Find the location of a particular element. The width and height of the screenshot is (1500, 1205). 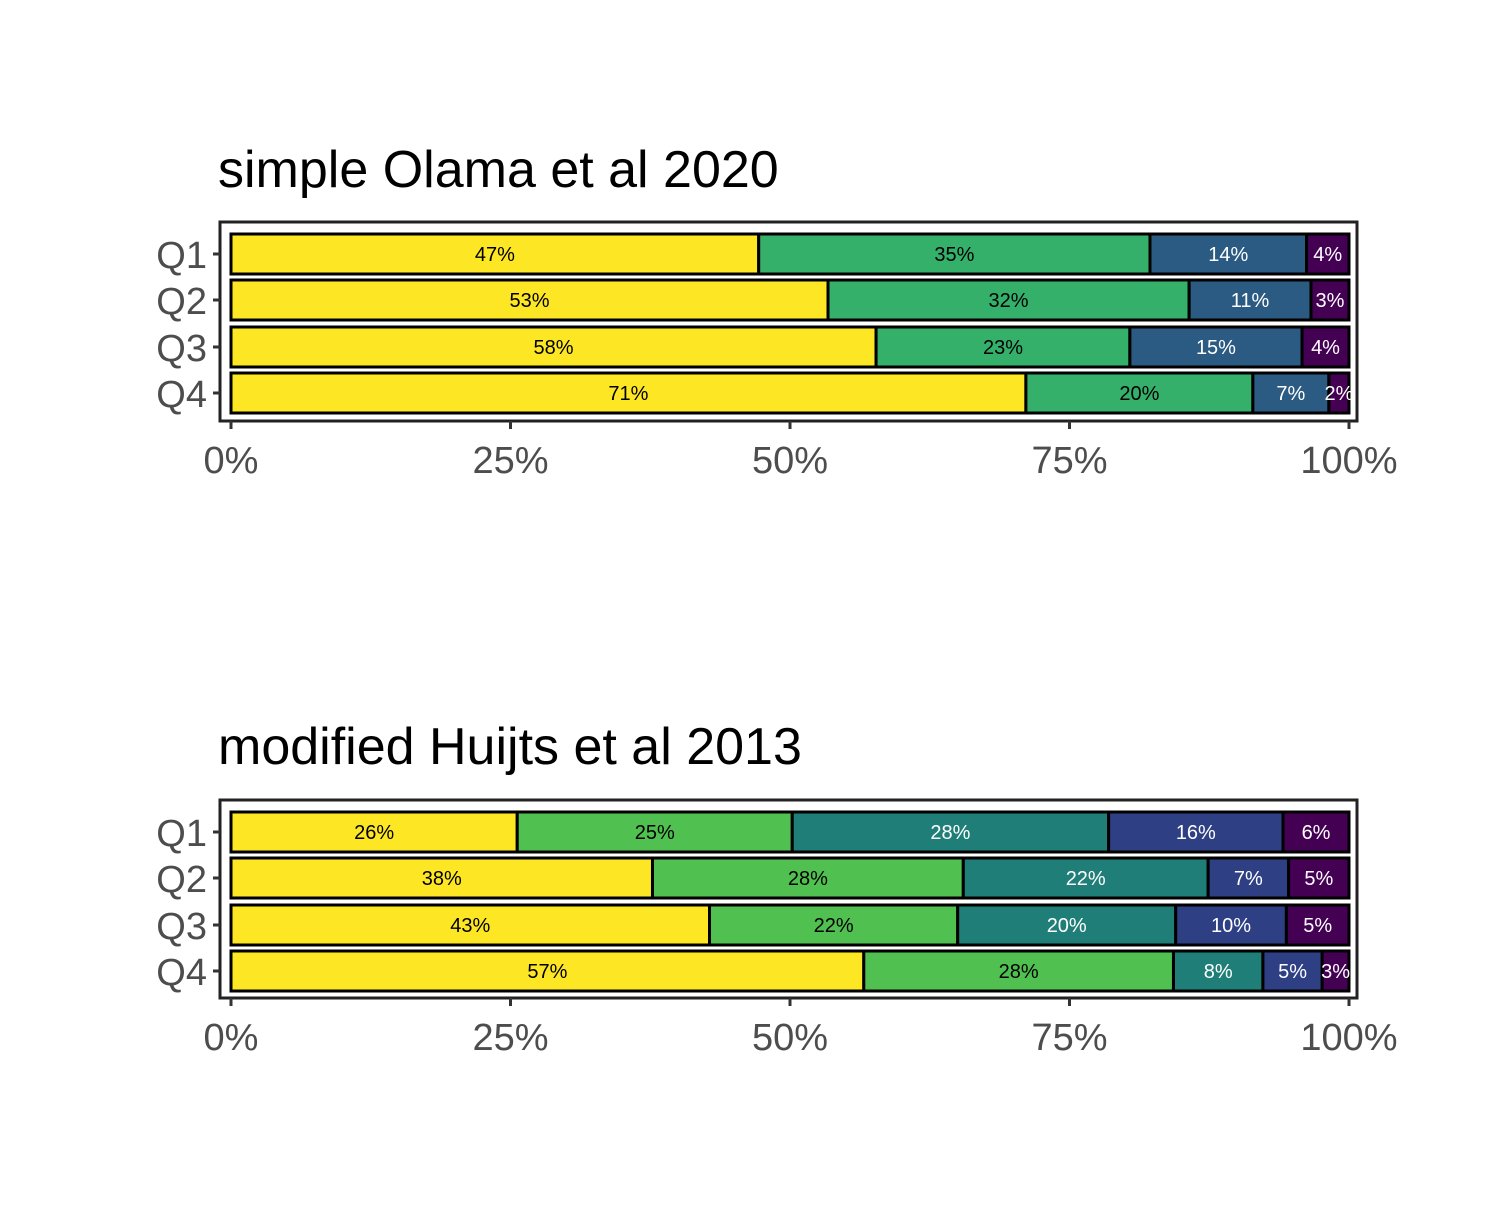

data-label: 2% is located at coordinates (1338, 394).